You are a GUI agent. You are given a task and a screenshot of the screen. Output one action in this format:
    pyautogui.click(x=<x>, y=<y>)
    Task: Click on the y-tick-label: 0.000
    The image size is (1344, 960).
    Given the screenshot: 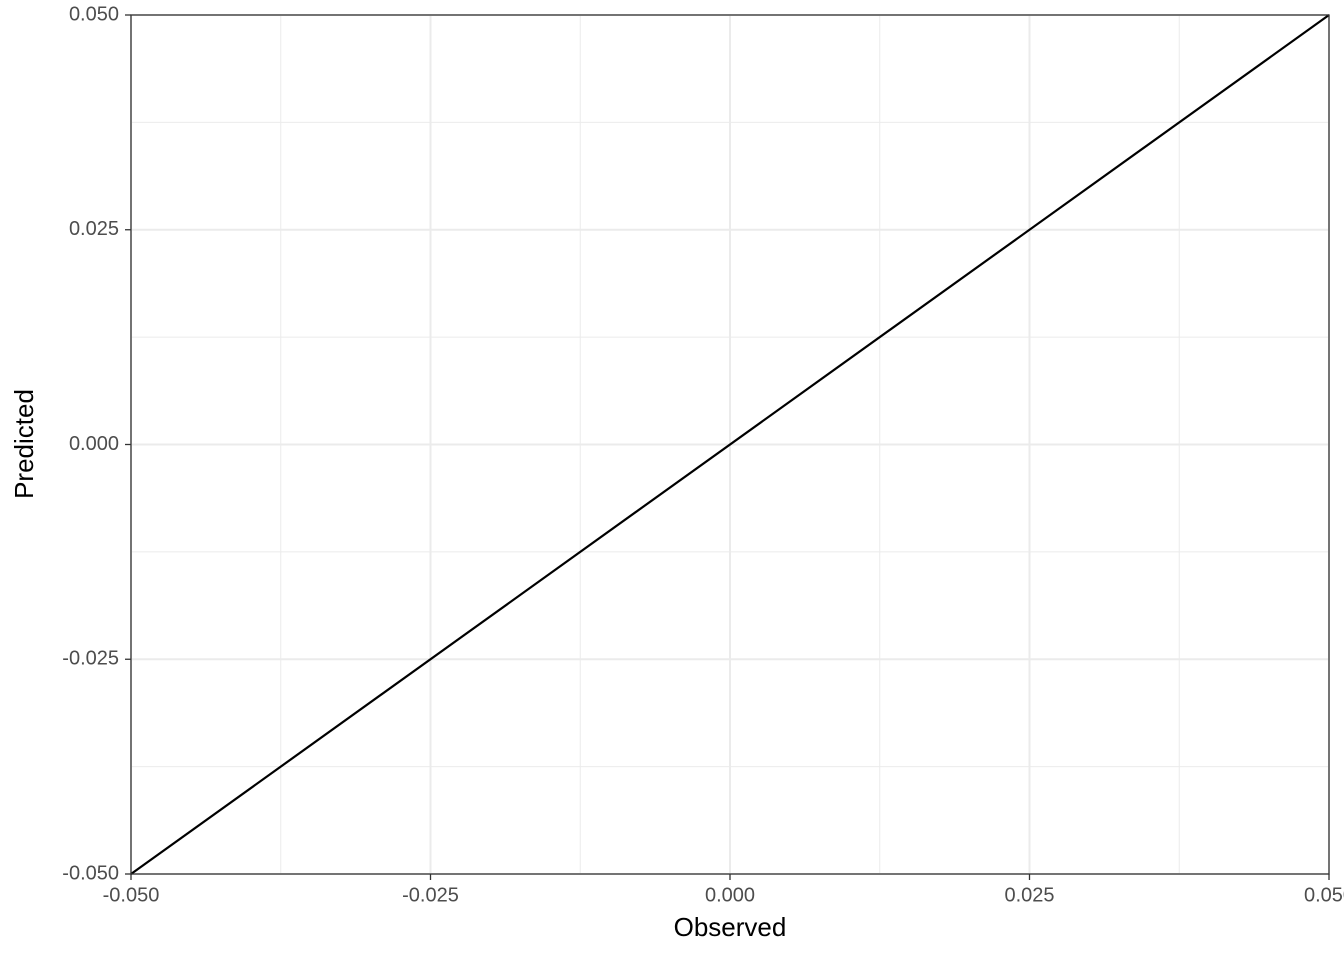 What is the action you would take?
    pyautogui.click(x=94, y=444)
    